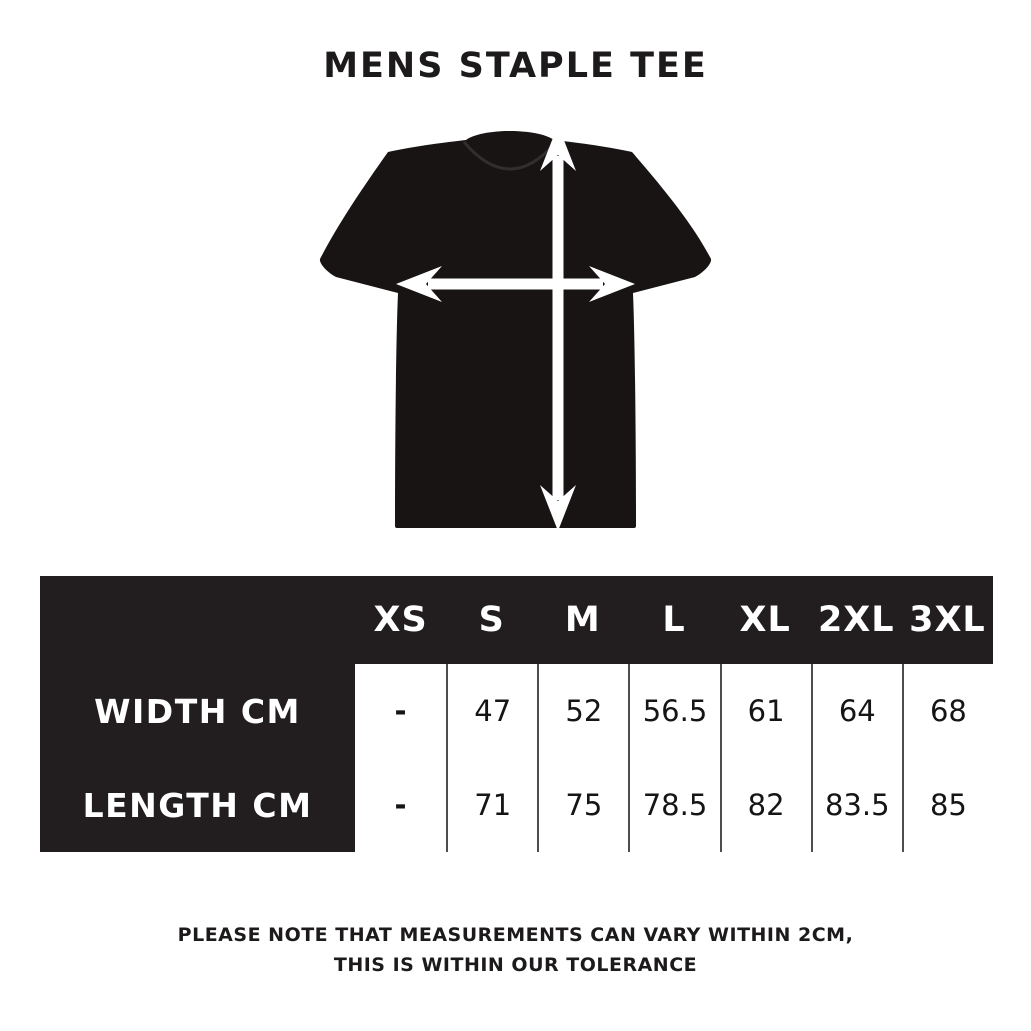 This screenshot has height=1031, width=1031. What do you see at coordinates (491, 620) in the screenshot?
I see `size-header-s: S` at bounding box center [491, 620].